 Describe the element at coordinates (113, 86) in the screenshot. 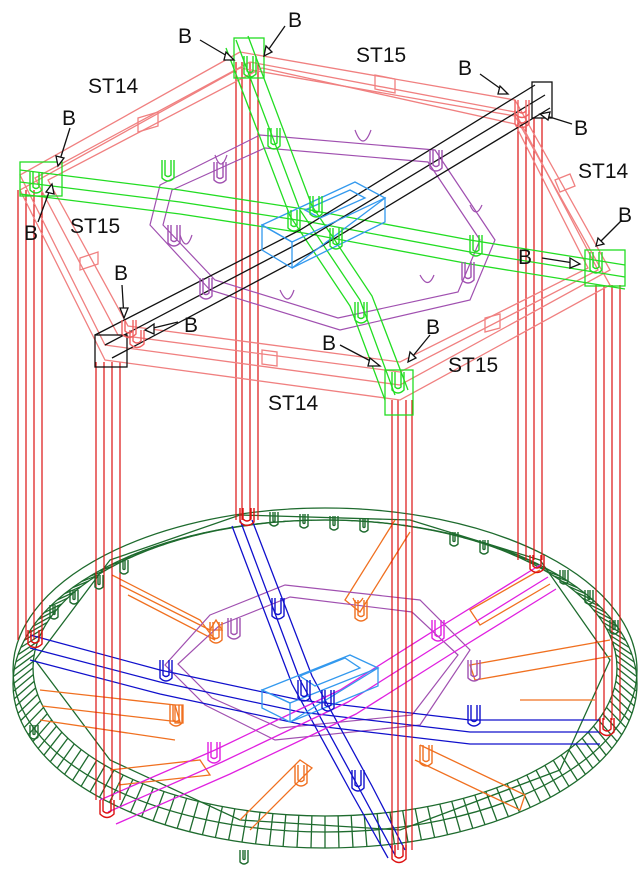

I see `label-st14-top-left: ST14` at that location.